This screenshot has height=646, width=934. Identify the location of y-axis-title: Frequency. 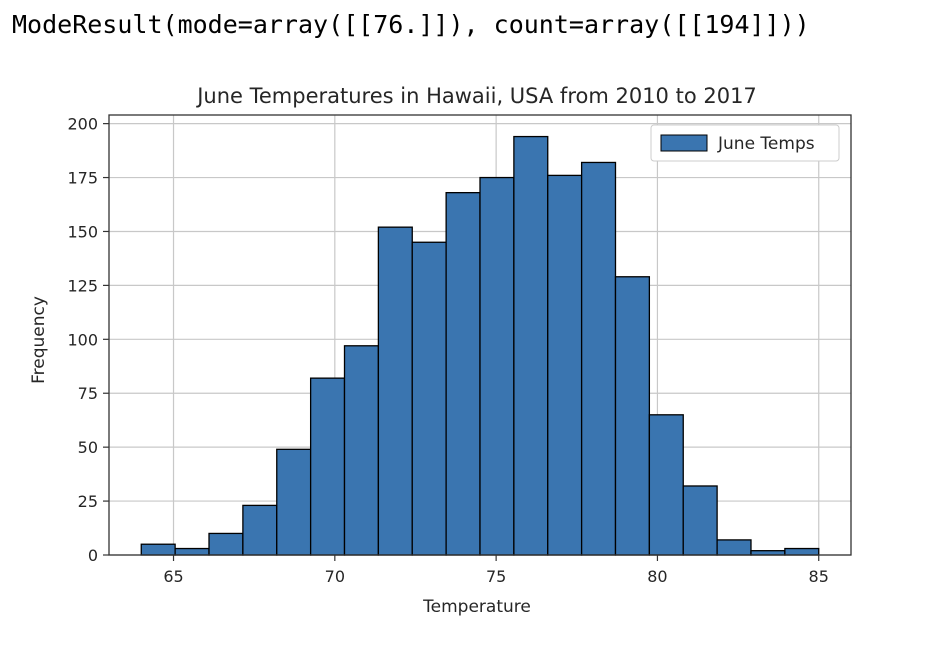
(39, 340).